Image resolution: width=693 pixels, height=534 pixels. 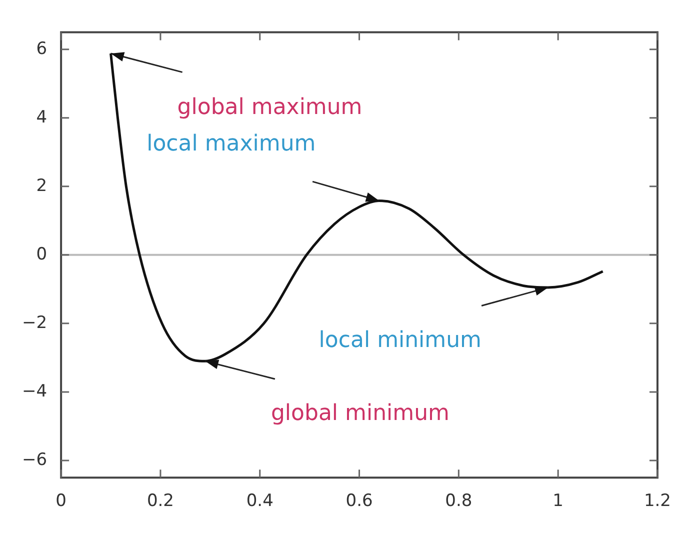 I want to click on x-tick-label: 1.2, so click(x=658, y=501).